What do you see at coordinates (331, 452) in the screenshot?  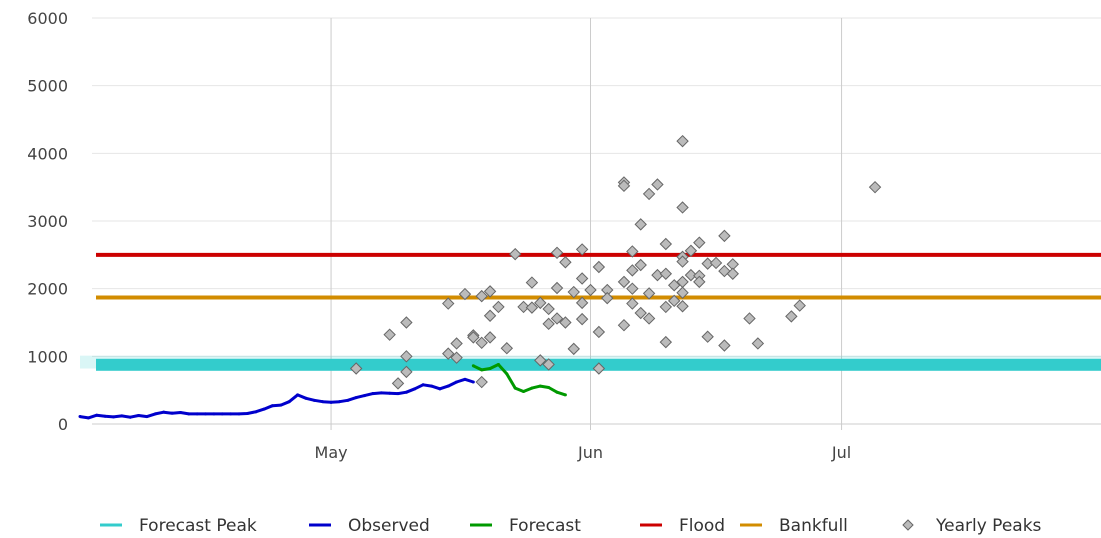 I see `x-tick-label: May` at bounding box center [331, 452].